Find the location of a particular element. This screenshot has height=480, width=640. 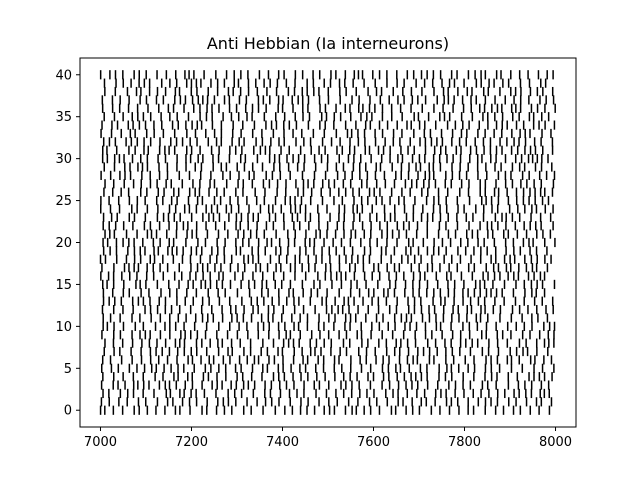

y-tick-label: 10 is located at coordinates (63, 327).